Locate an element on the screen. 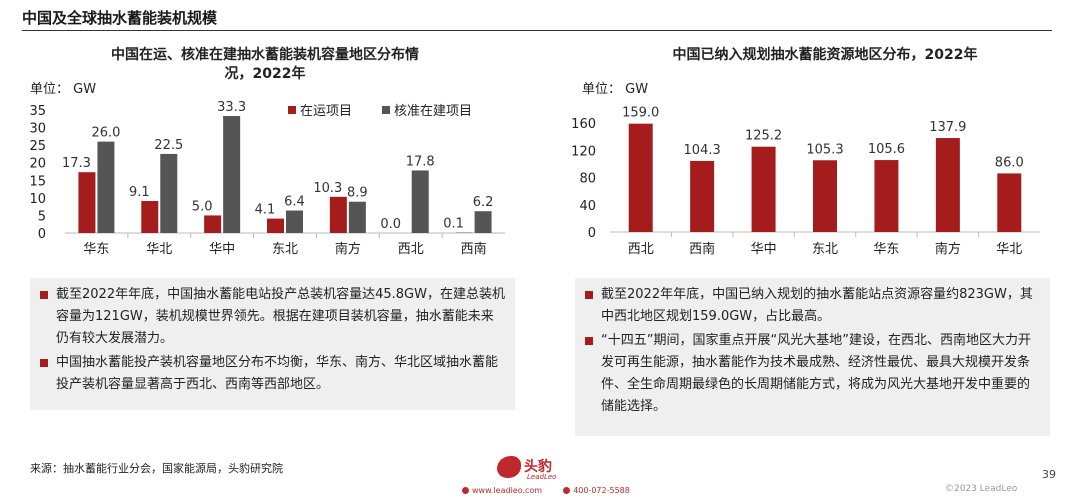 The height and width of the screenshot is (501, 1080). legend-label: 在运项目 is located at coordinates (326, 111).